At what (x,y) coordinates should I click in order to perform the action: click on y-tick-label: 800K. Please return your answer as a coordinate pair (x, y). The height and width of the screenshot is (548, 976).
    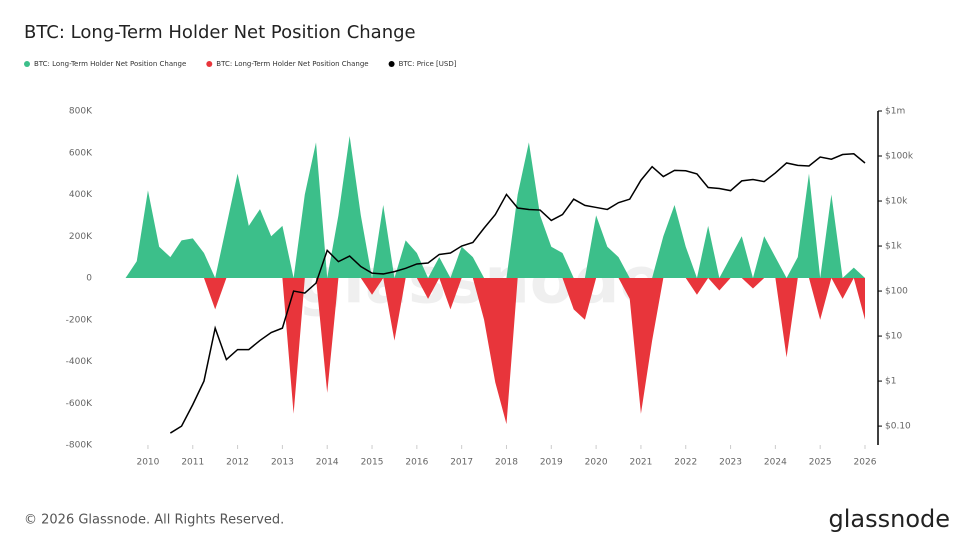
    Looking at the image, I should click on (81, 112).